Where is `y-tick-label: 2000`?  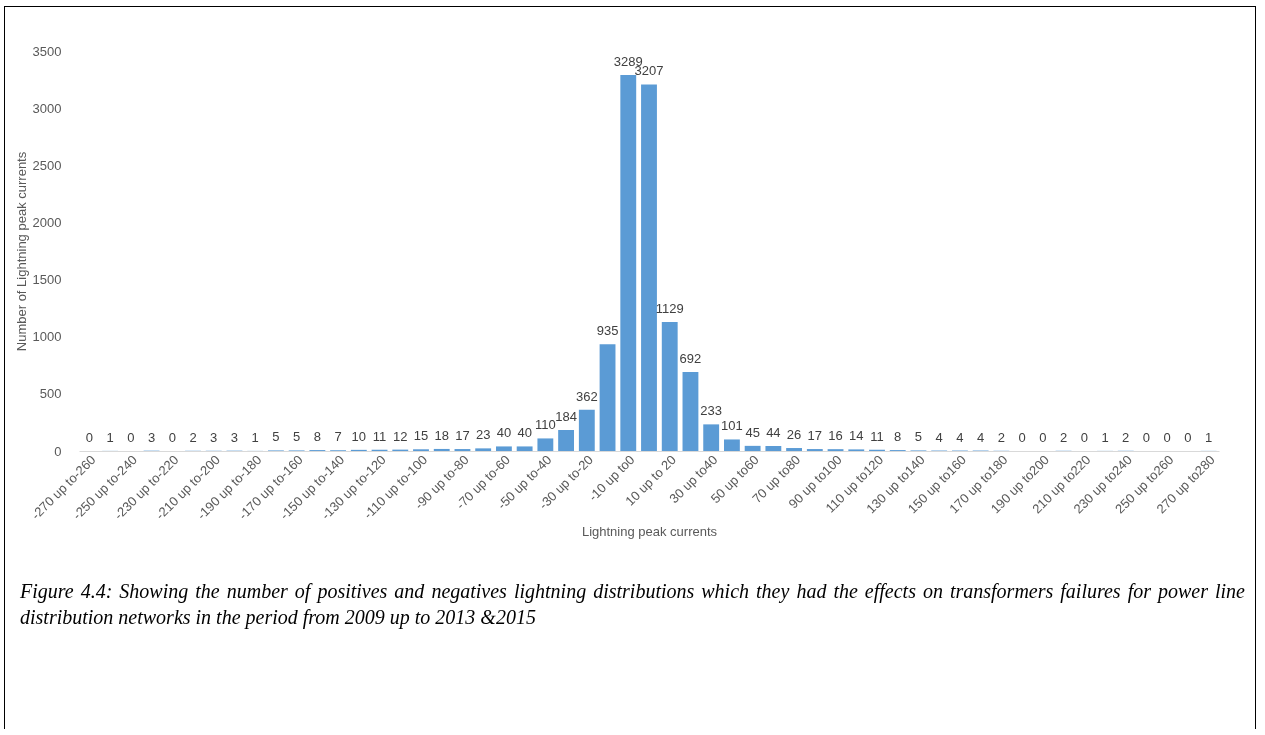
y-tick-label: 2000 is located at coordinates (47, 222).